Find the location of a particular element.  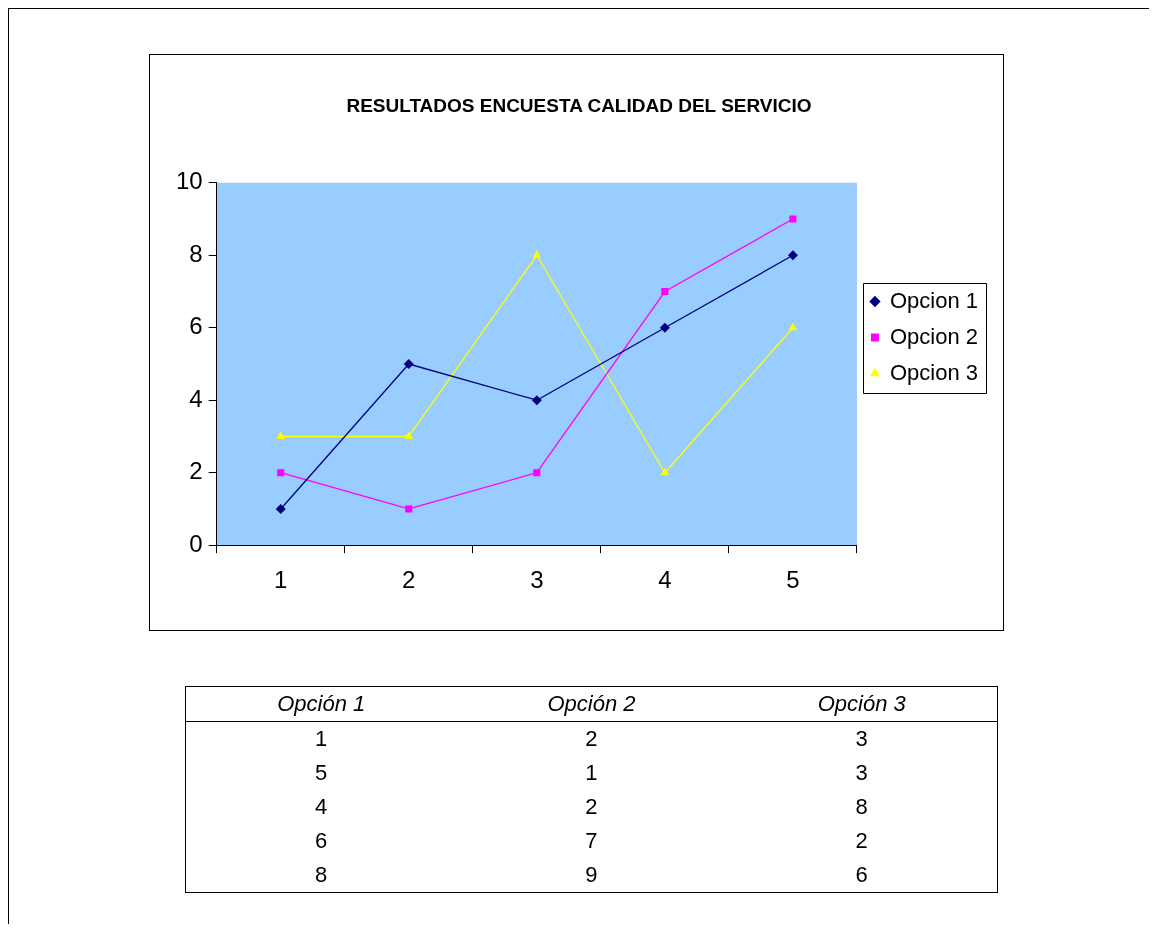

x-tick-label: 3 is located at coordinates (537, 580).